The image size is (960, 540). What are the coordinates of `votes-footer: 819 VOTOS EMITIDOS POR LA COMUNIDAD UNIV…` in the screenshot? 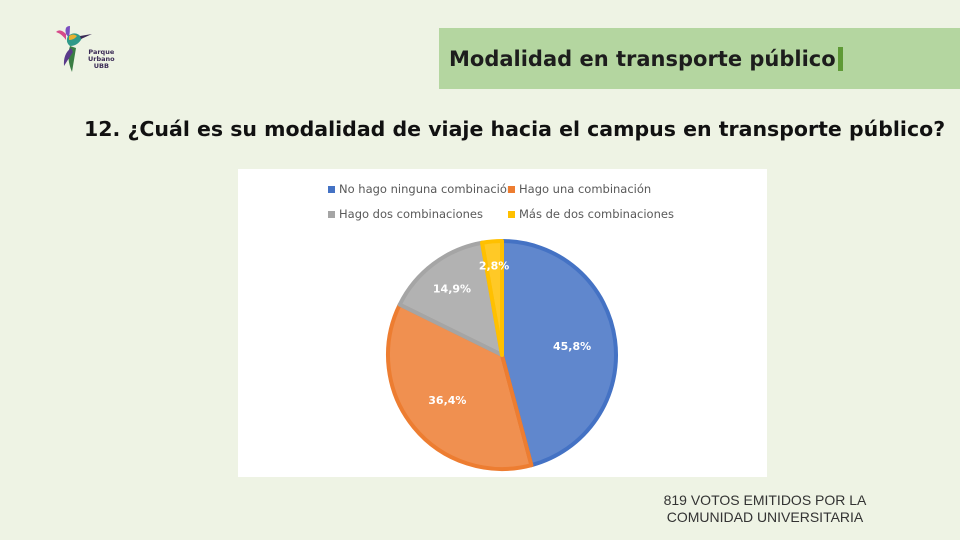 It's located at (765, 509).